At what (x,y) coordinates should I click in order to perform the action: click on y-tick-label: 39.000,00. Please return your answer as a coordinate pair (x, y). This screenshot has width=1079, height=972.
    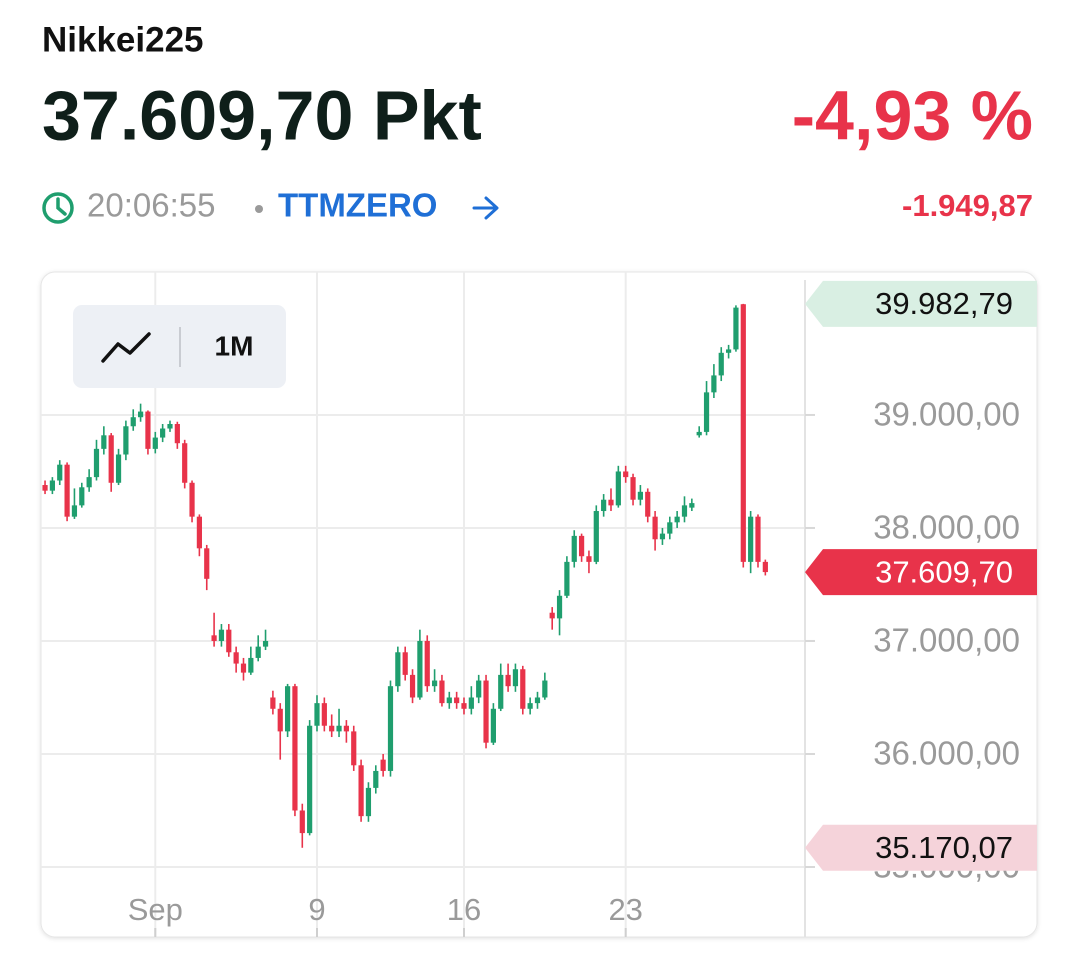
    Looking at the image, I should click on (946, 414).